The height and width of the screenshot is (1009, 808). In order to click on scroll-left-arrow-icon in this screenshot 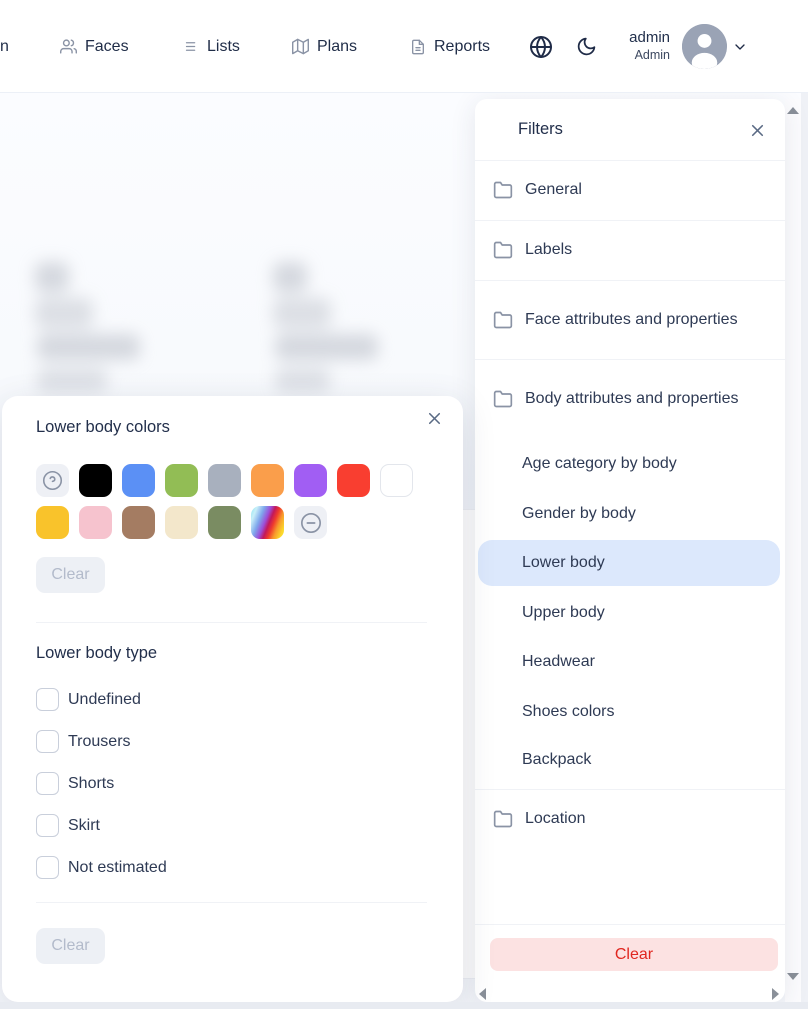, I will do `click(482, 994)`.